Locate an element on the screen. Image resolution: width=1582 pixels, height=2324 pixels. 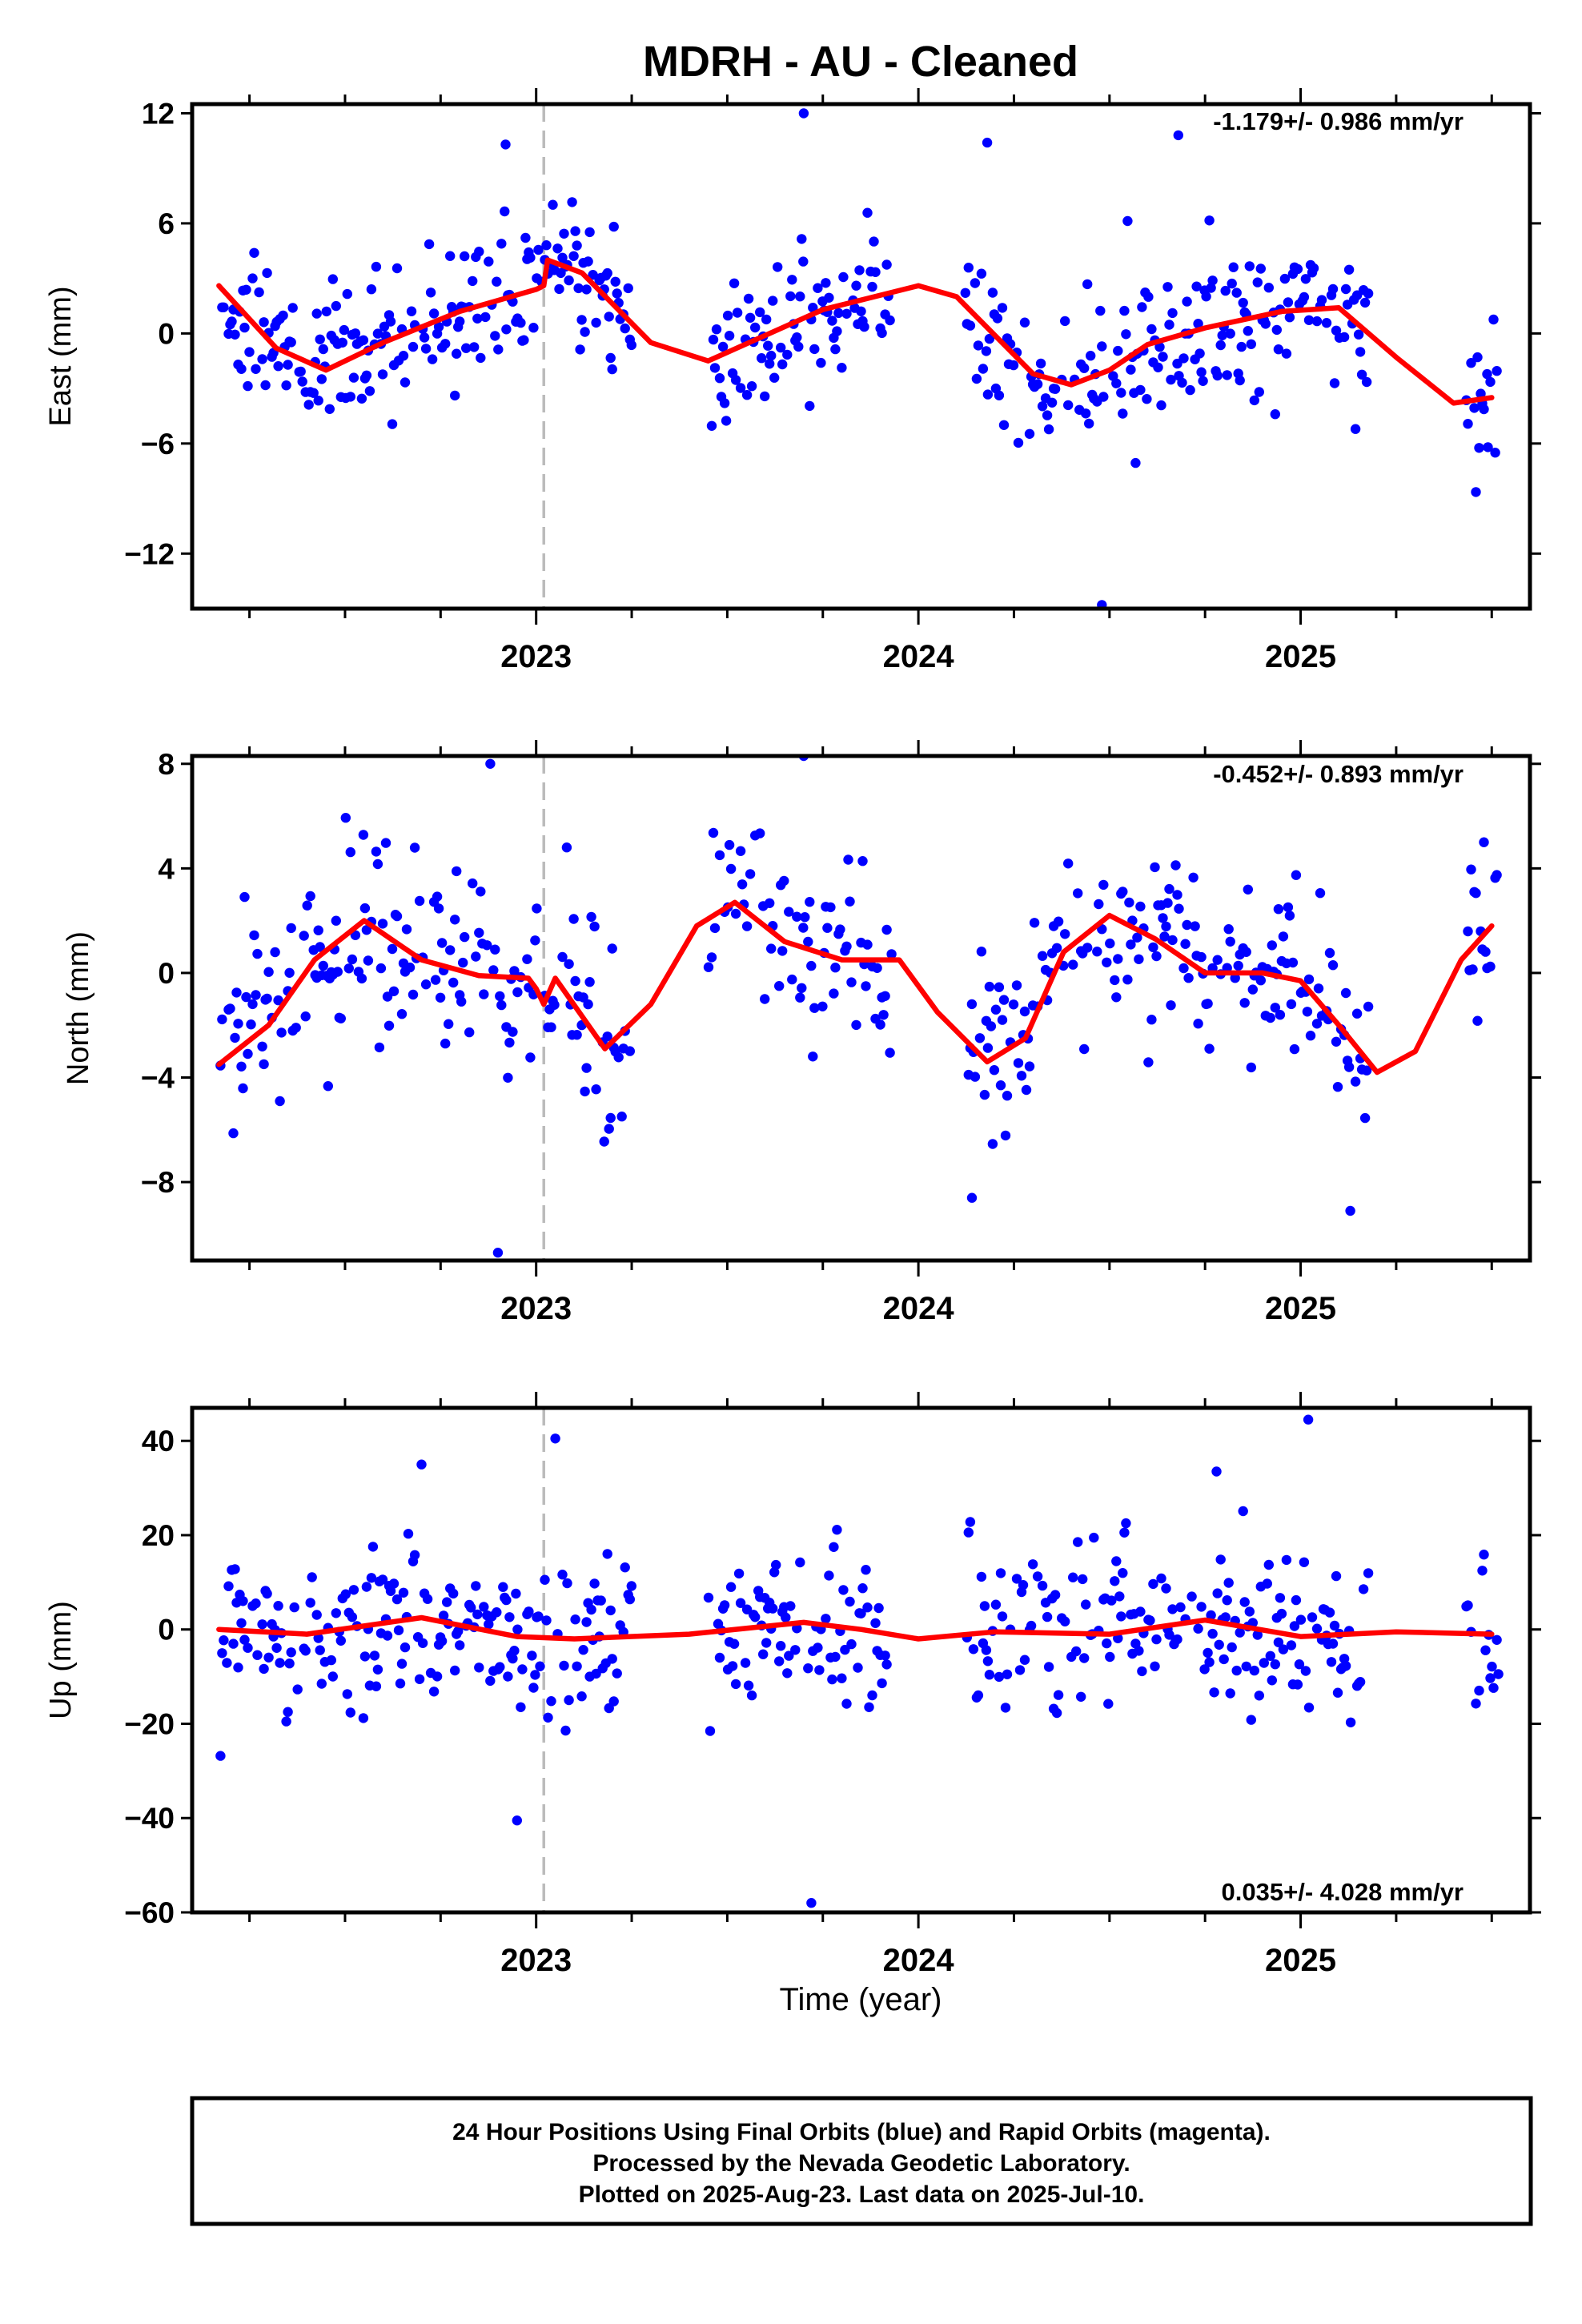
rate-annotation: -0.452+/- 0.893 mm/yr is located at coordinates (1338, 774).